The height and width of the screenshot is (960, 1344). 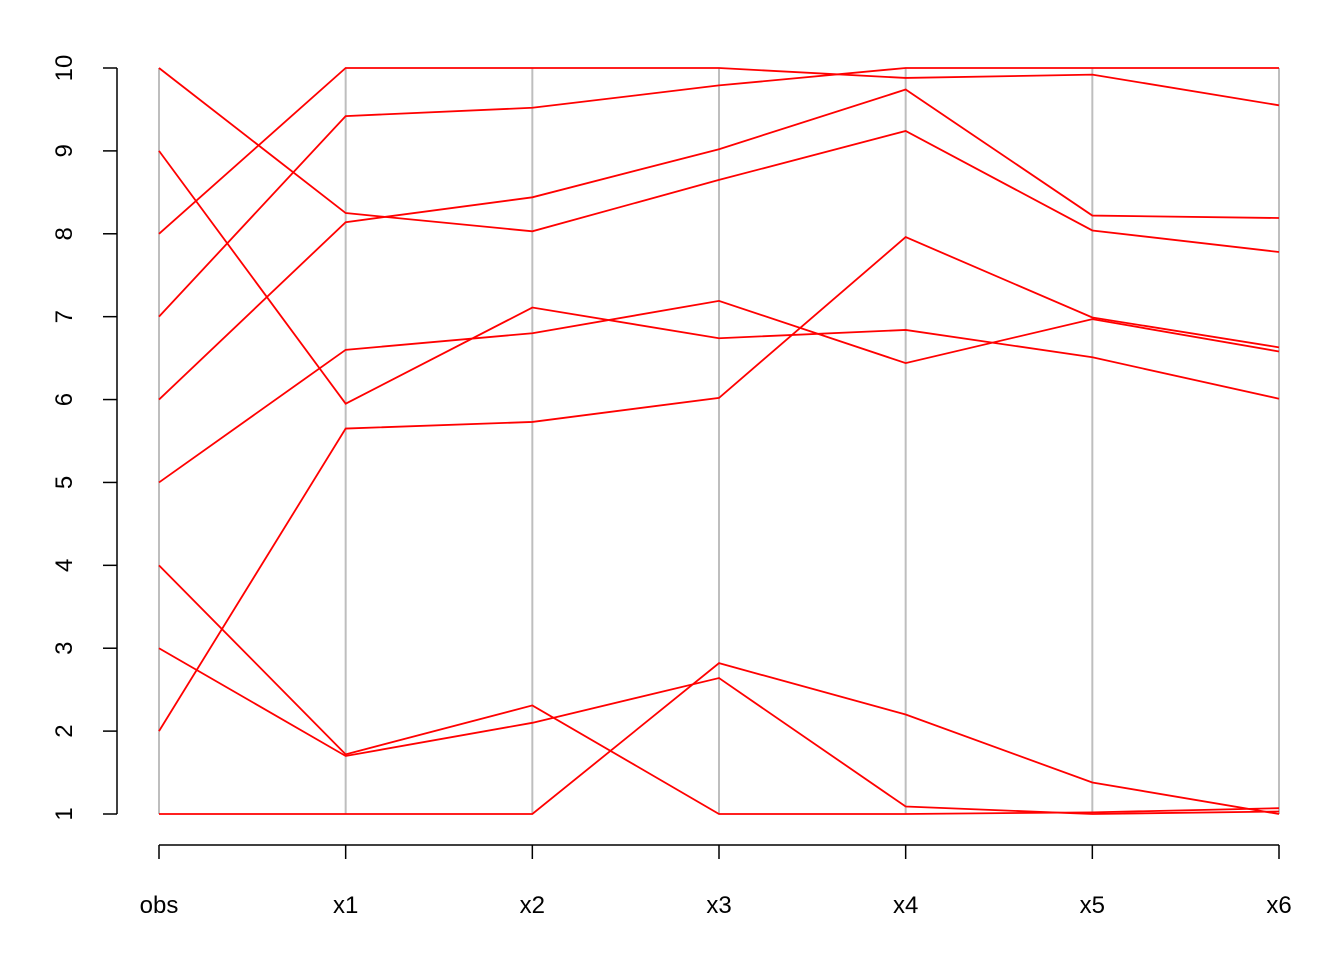 What do you see at coordinates (905, 905) in the screenshot?
I see `x-tick-label: x4` at bounding box center [905, 905].